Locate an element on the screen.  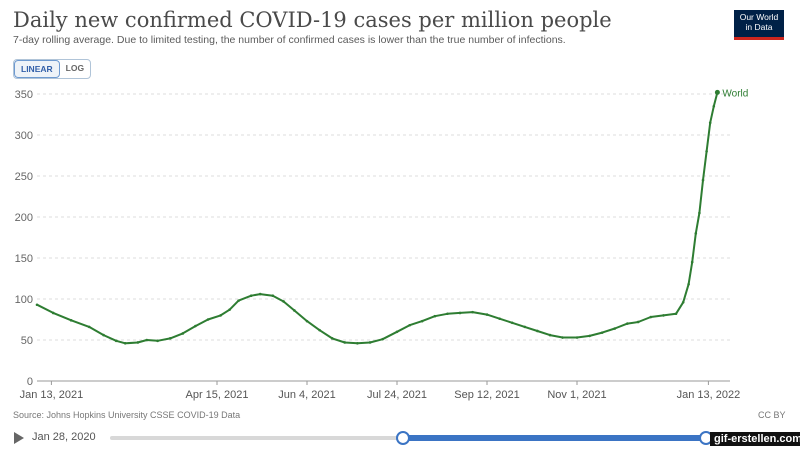
x-tick-label: Jul 24, 2021 is located at coordinates (397, 395).